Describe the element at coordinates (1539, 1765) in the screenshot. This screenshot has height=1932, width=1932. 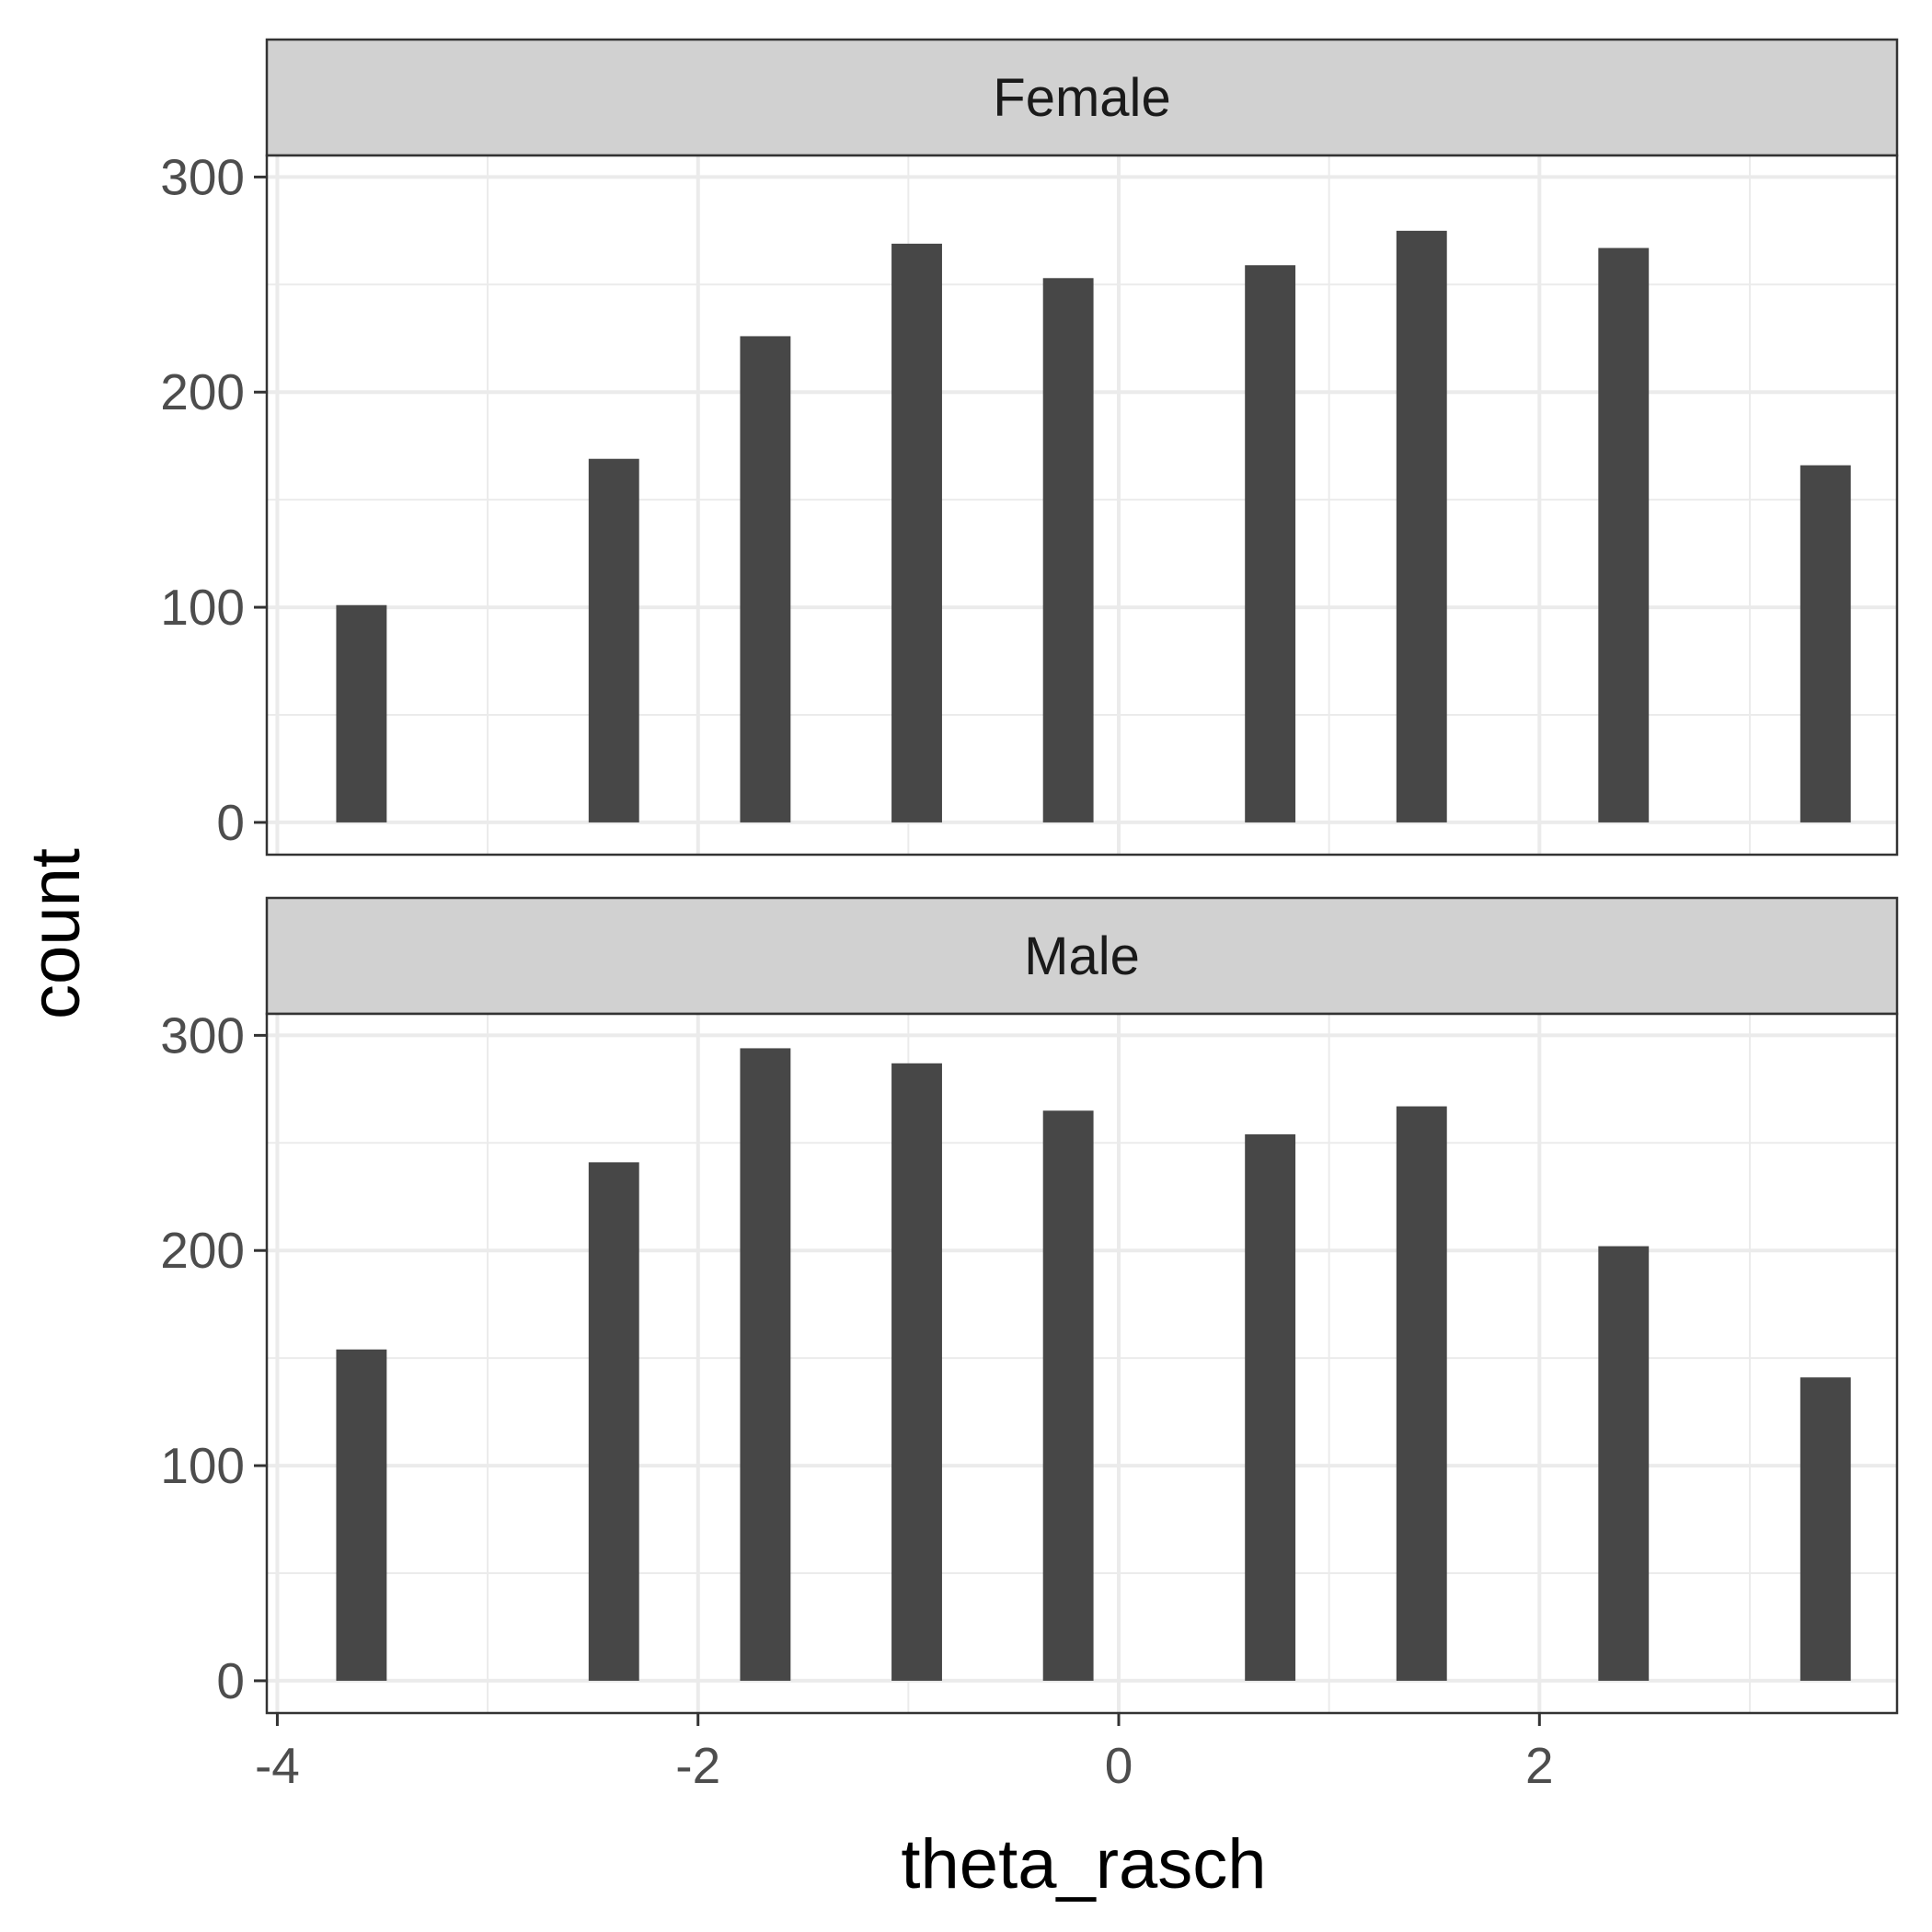
I see `x-tick-label: 2` at that location.